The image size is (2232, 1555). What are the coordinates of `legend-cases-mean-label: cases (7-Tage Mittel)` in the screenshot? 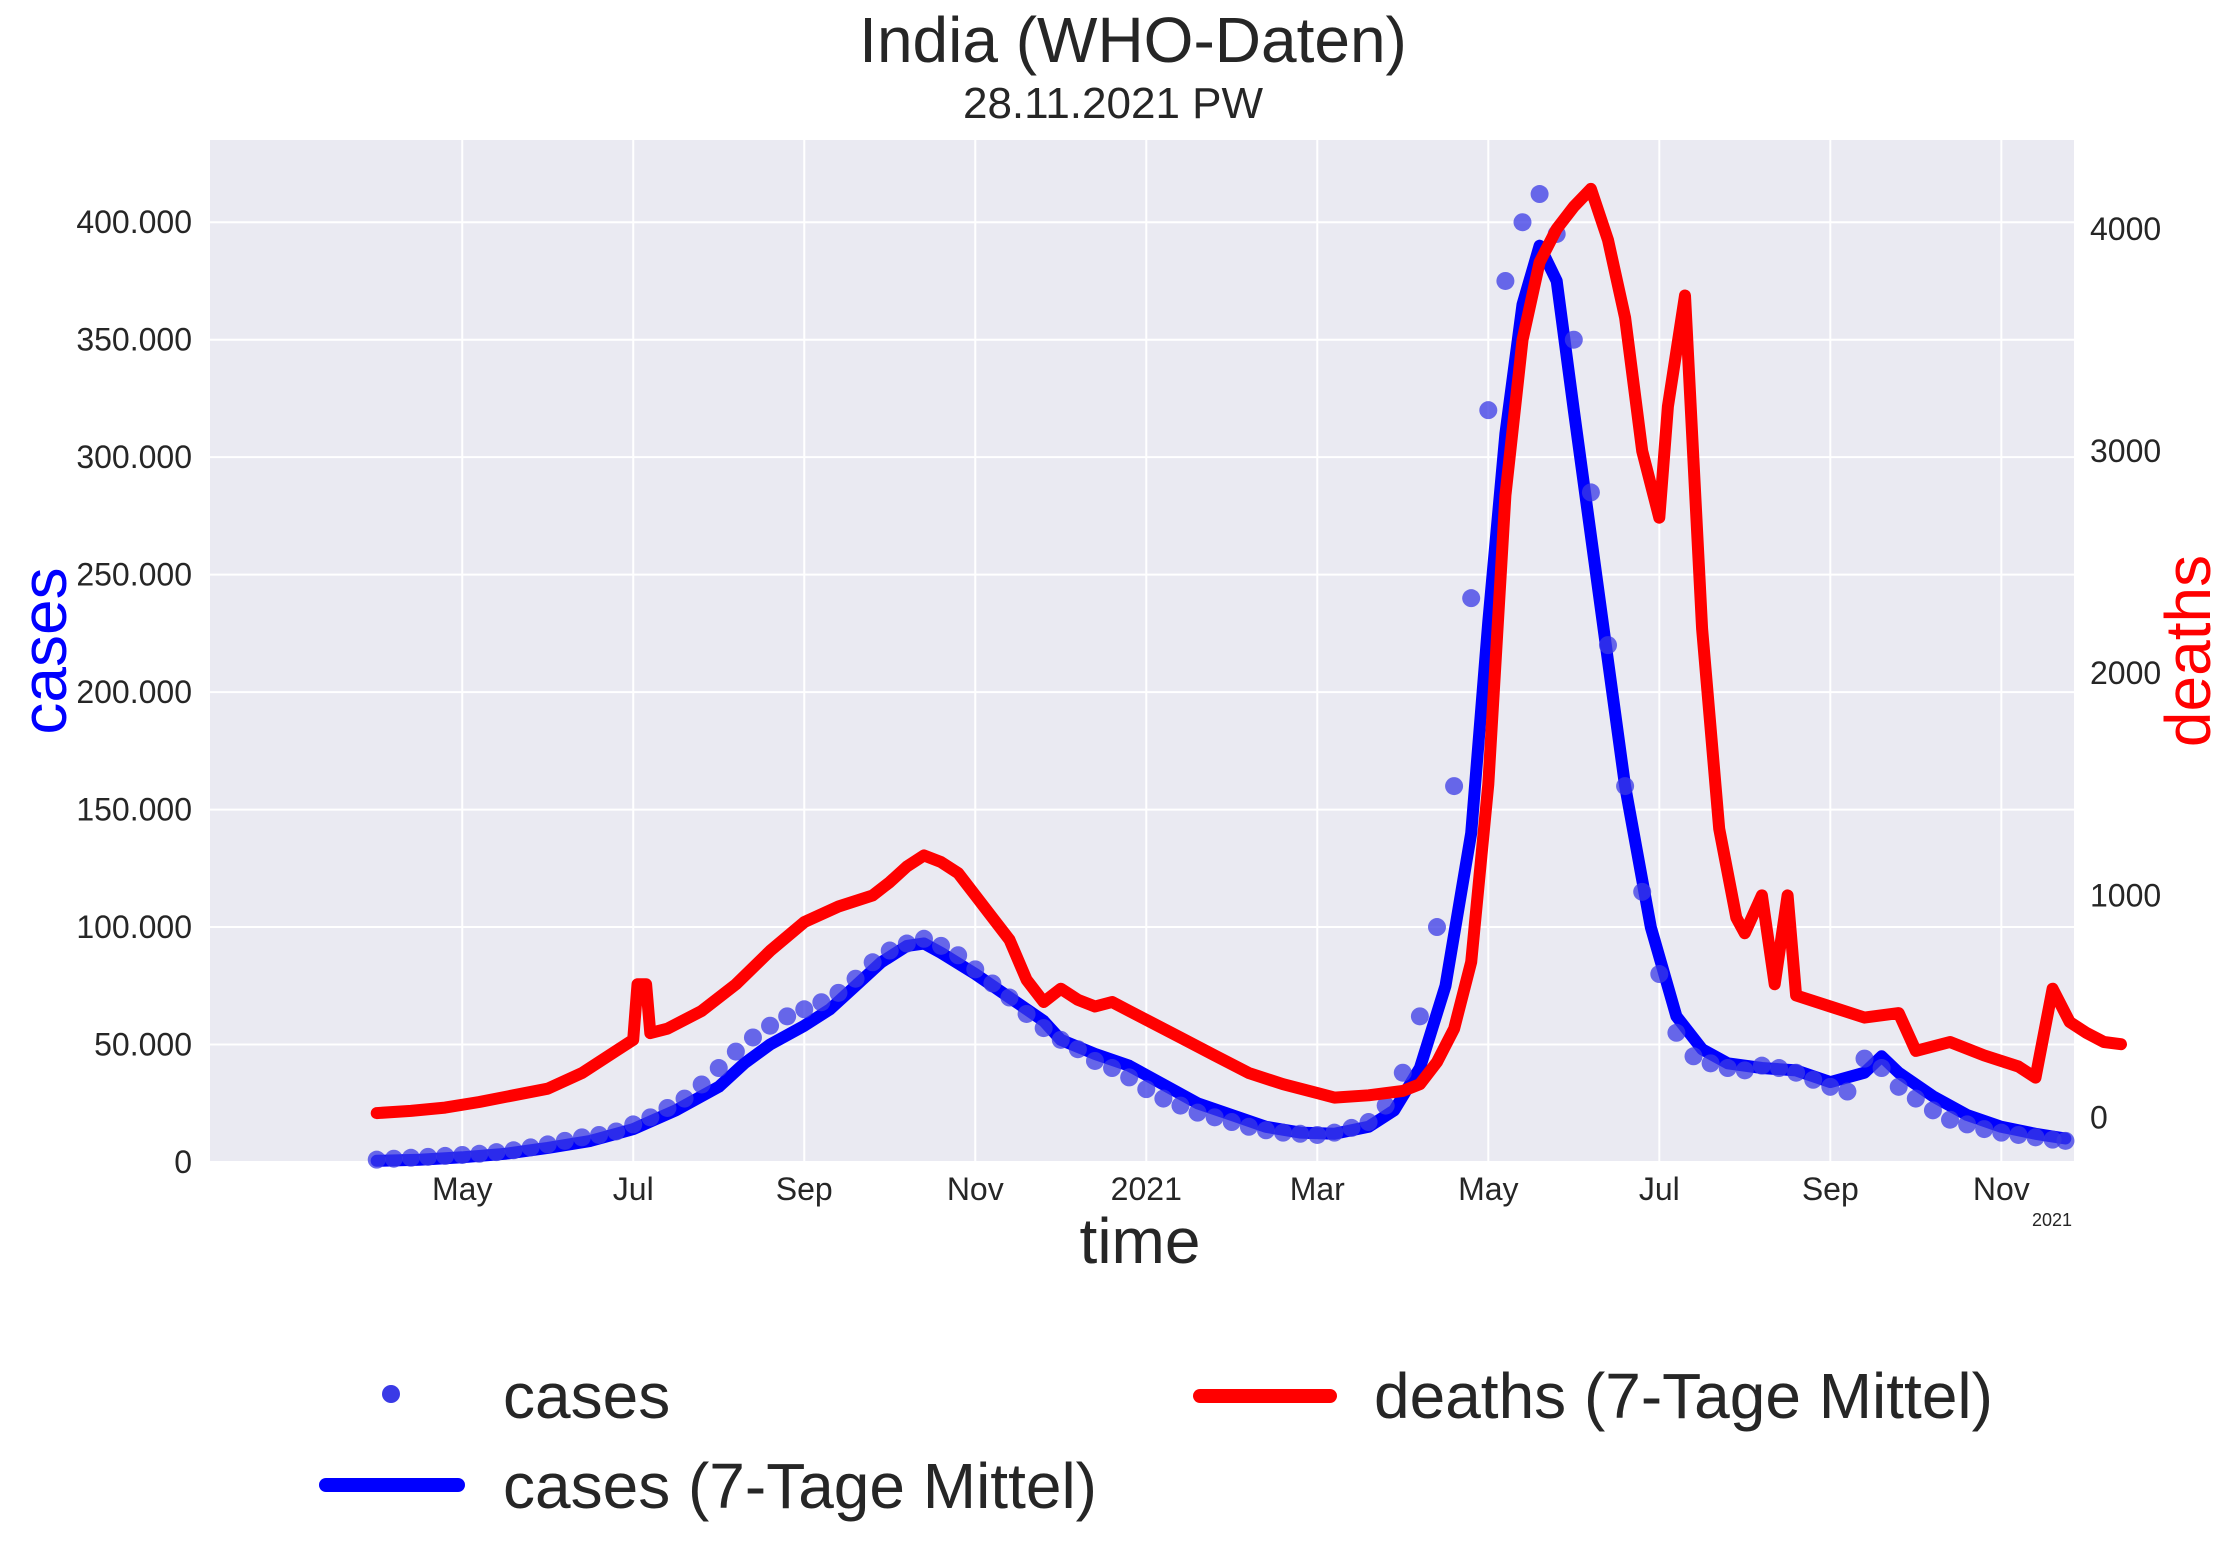 It's located at (800, 1486).